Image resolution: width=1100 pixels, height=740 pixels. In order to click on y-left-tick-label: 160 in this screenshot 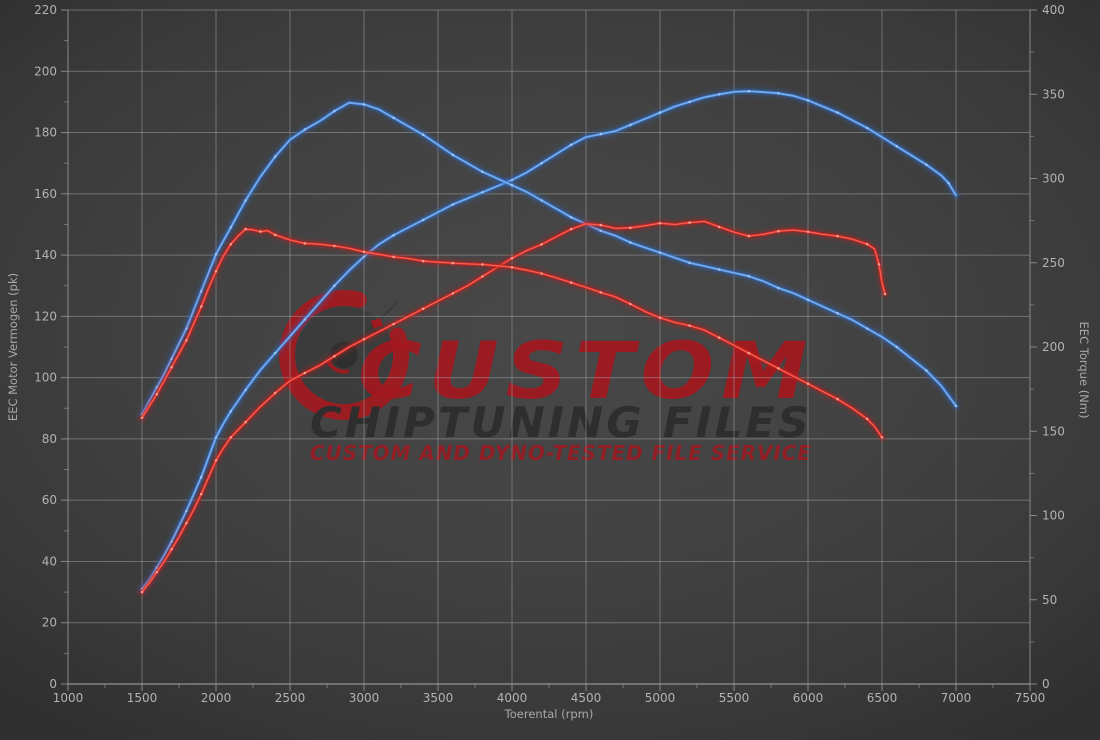, I will do `click(45, 194)`.